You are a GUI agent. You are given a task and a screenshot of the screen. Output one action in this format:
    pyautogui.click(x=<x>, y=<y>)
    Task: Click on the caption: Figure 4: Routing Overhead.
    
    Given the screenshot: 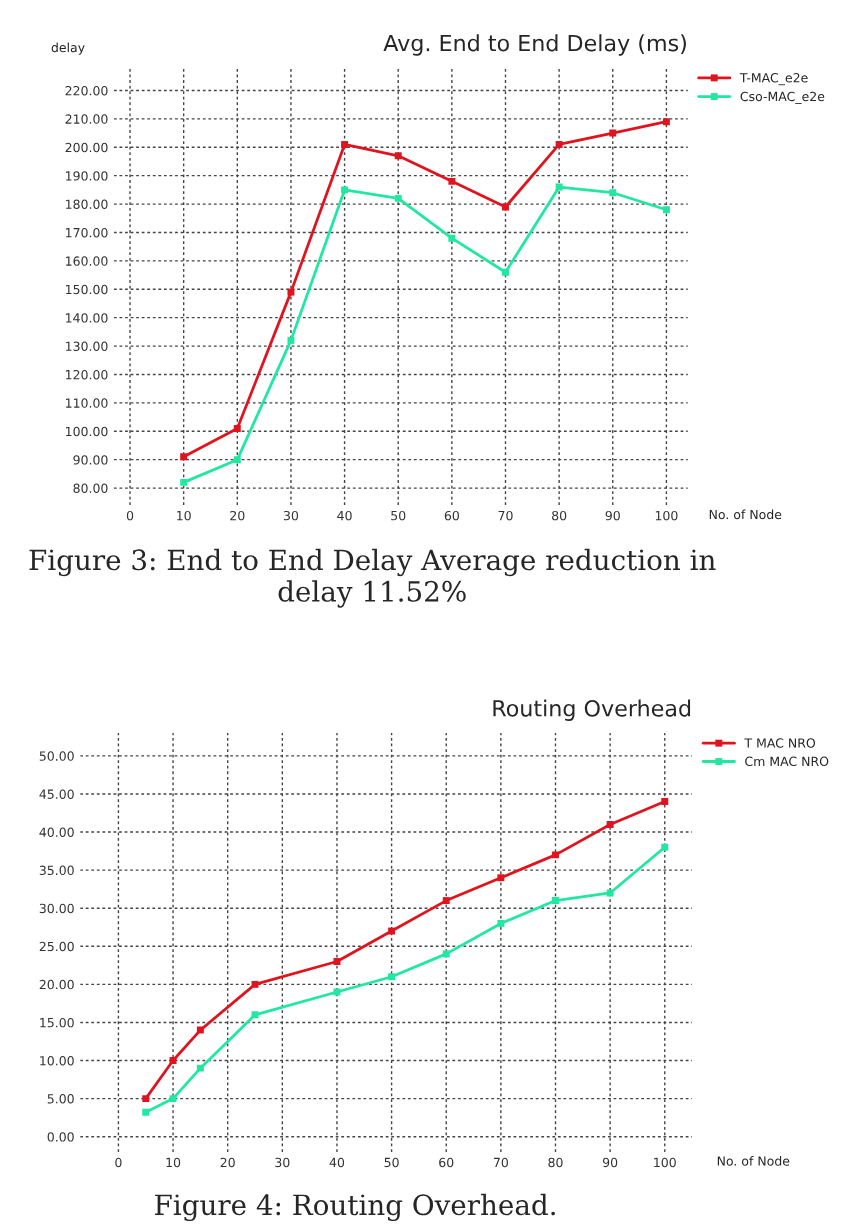 What is the action you would take?
    pyautogui.click(x=355, y=1207)
    